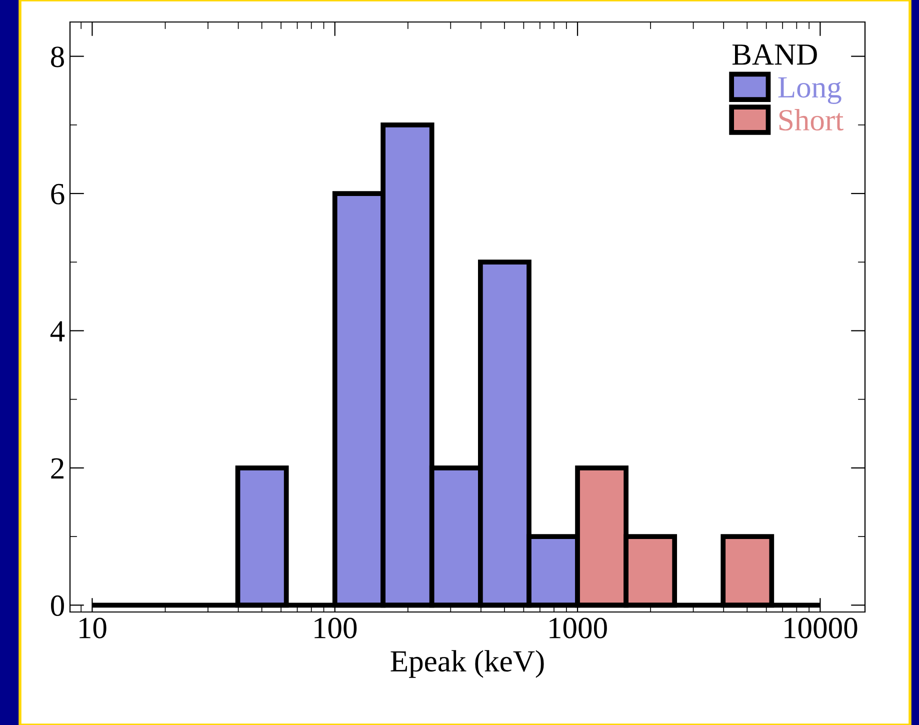  Describe the element at coordinates (578, 628) in the screenshot. I see `x-tick-label: 1000` at that location.